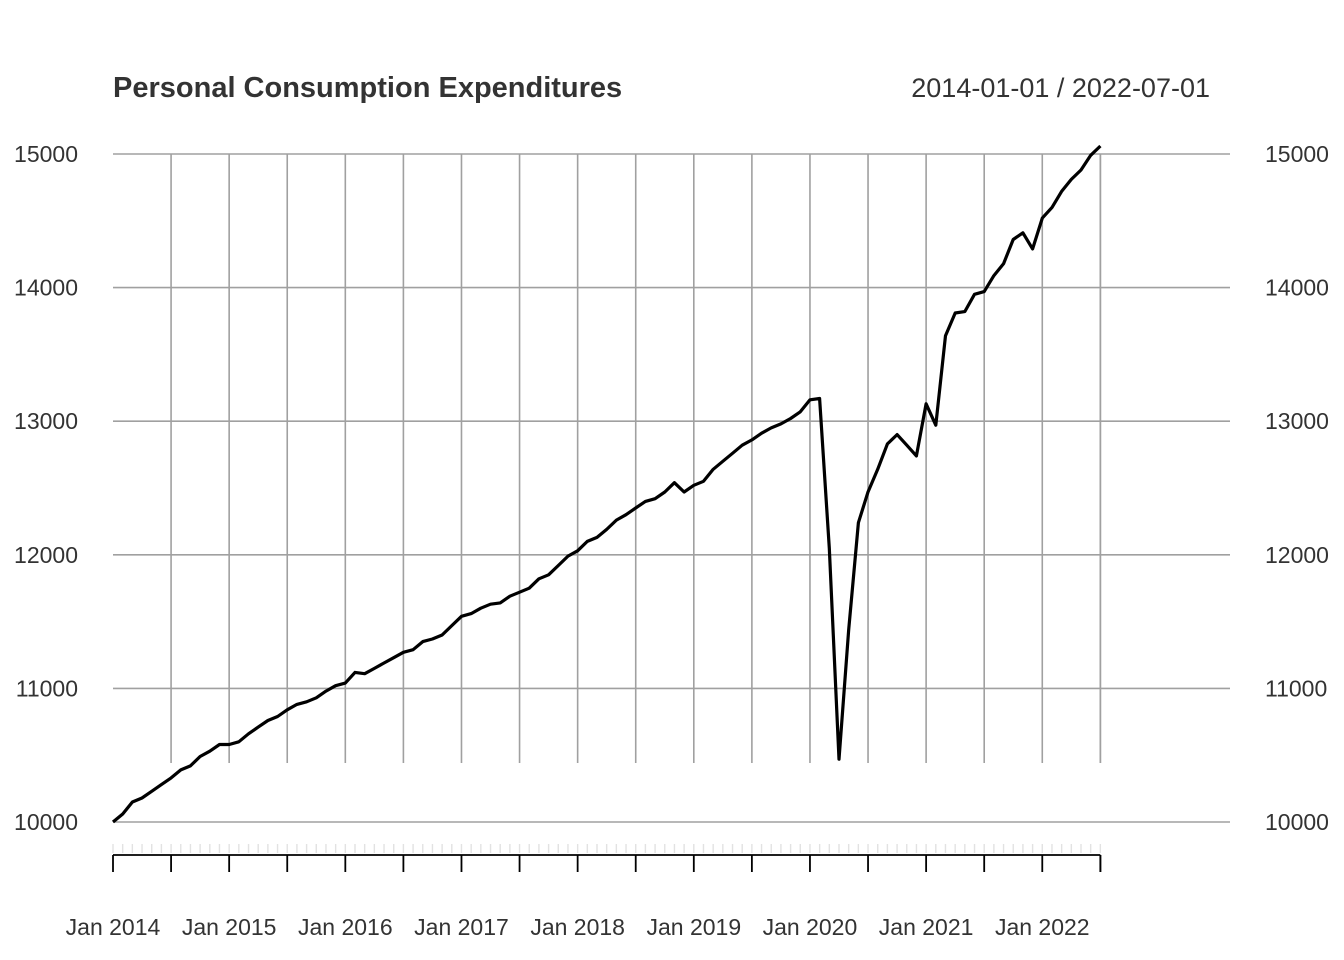 The image size is (1344, 960). I want to click on x-tick-label: Jan 2016, so click(345, 927).